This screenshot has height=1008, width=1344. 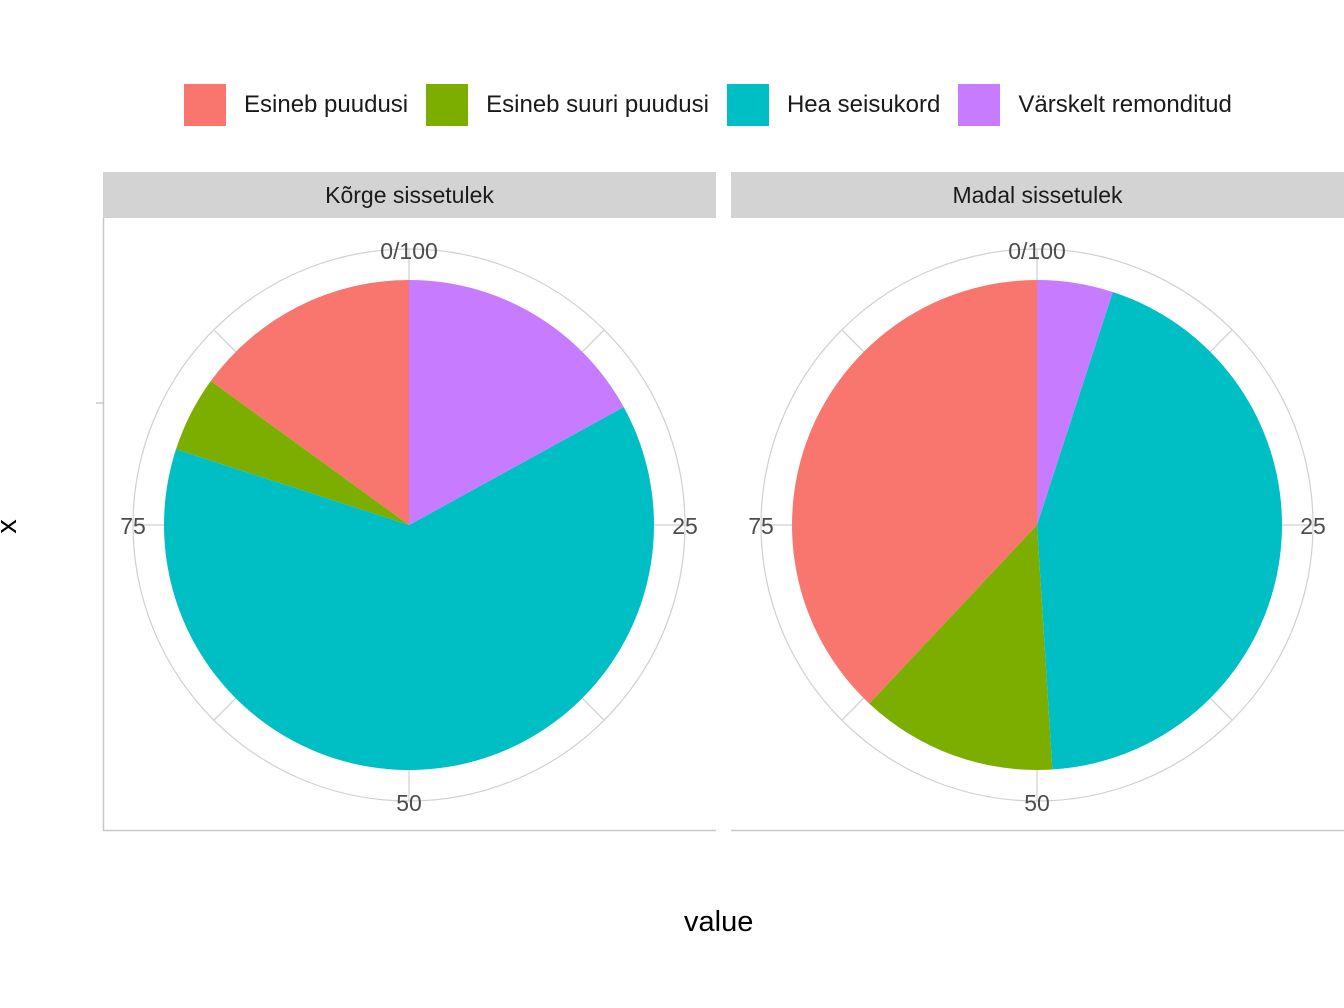 What do you see at coordinates (1037, 195) in the screenshot?
I see `panel-strip-madal-sissetulek: Madal sissetulek` at bounding box center [1037, 195].